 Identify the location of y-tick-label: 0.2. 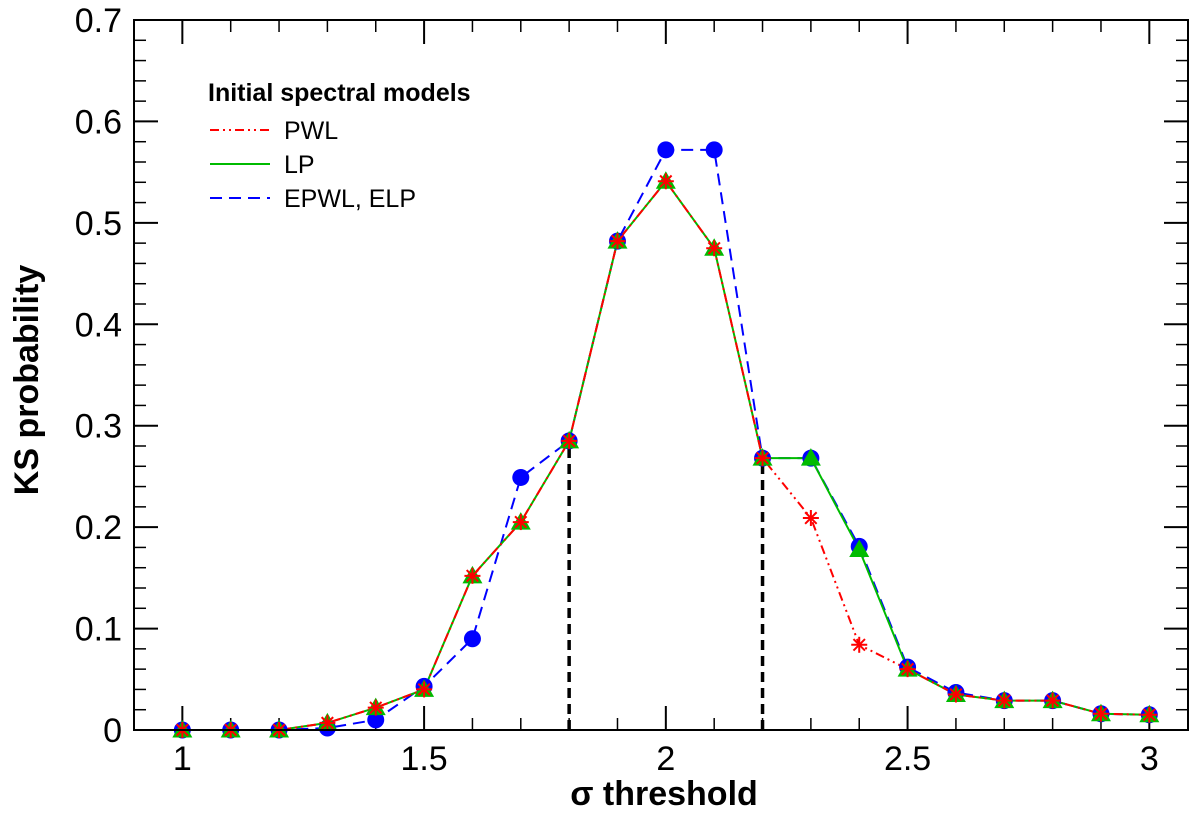
(98, 528).